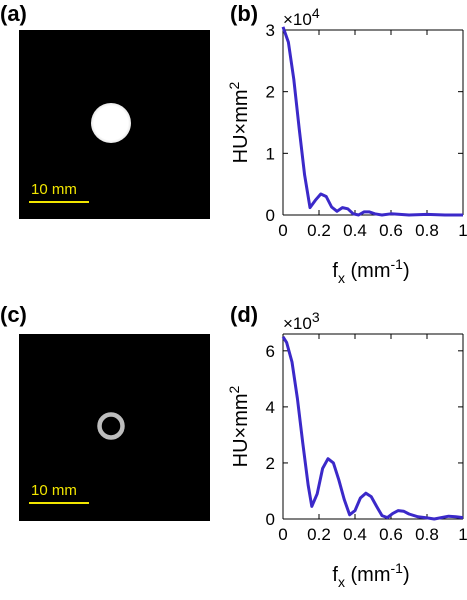 This screenshot has width=467, height=600. Describe the element at coordinates (301, 17) in the screenshot. I see `exponent-label: ×10⁴` at that location.